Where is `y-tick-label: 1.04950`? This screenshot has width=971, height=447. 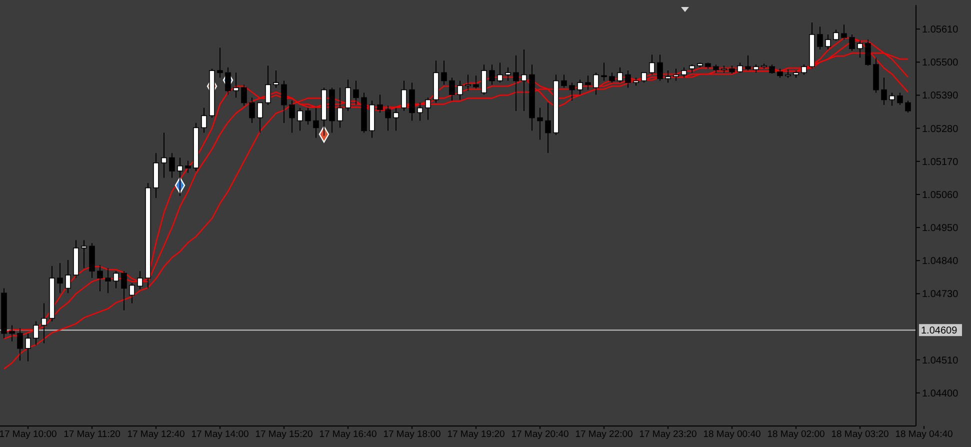
y-tick-label: 1.04950 is located at coordinates (940, 228).